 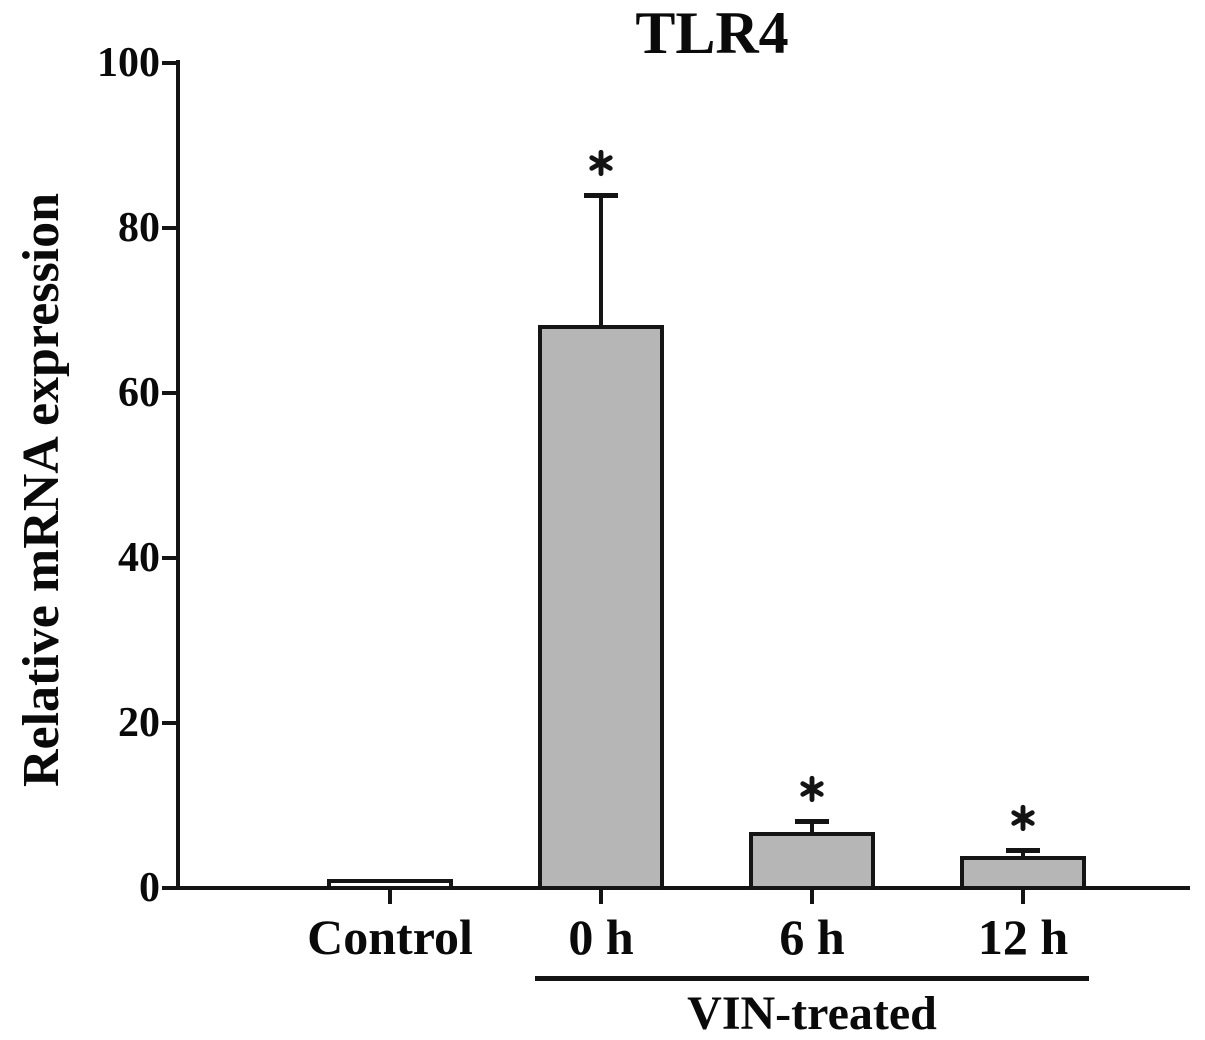 What do you see at coordinates (683, 888) in the screenshot?
I see `x-axis-line` at bounding box center [683, 888].